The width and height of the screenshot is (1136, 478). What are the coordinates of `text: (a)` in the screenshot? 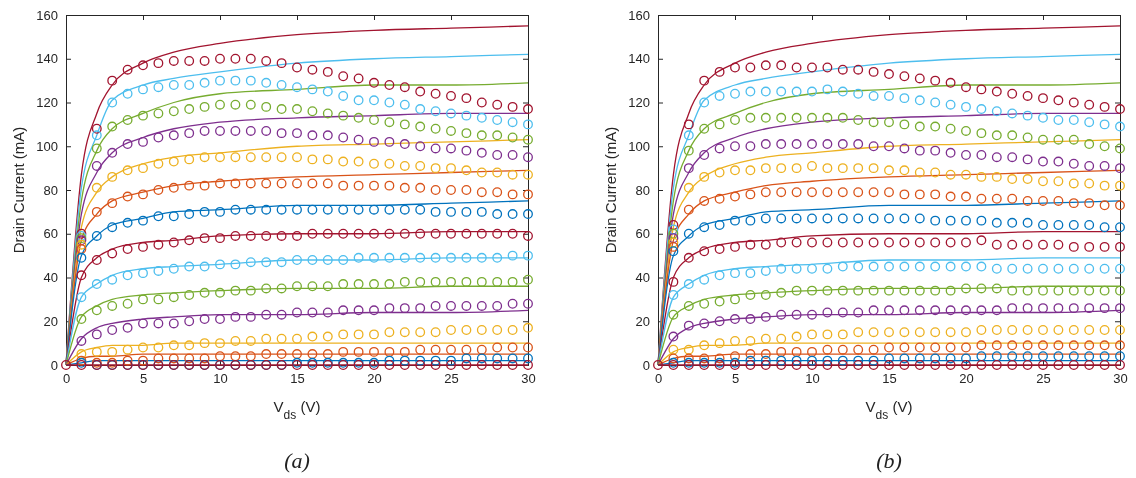 It's located at (297, 460).